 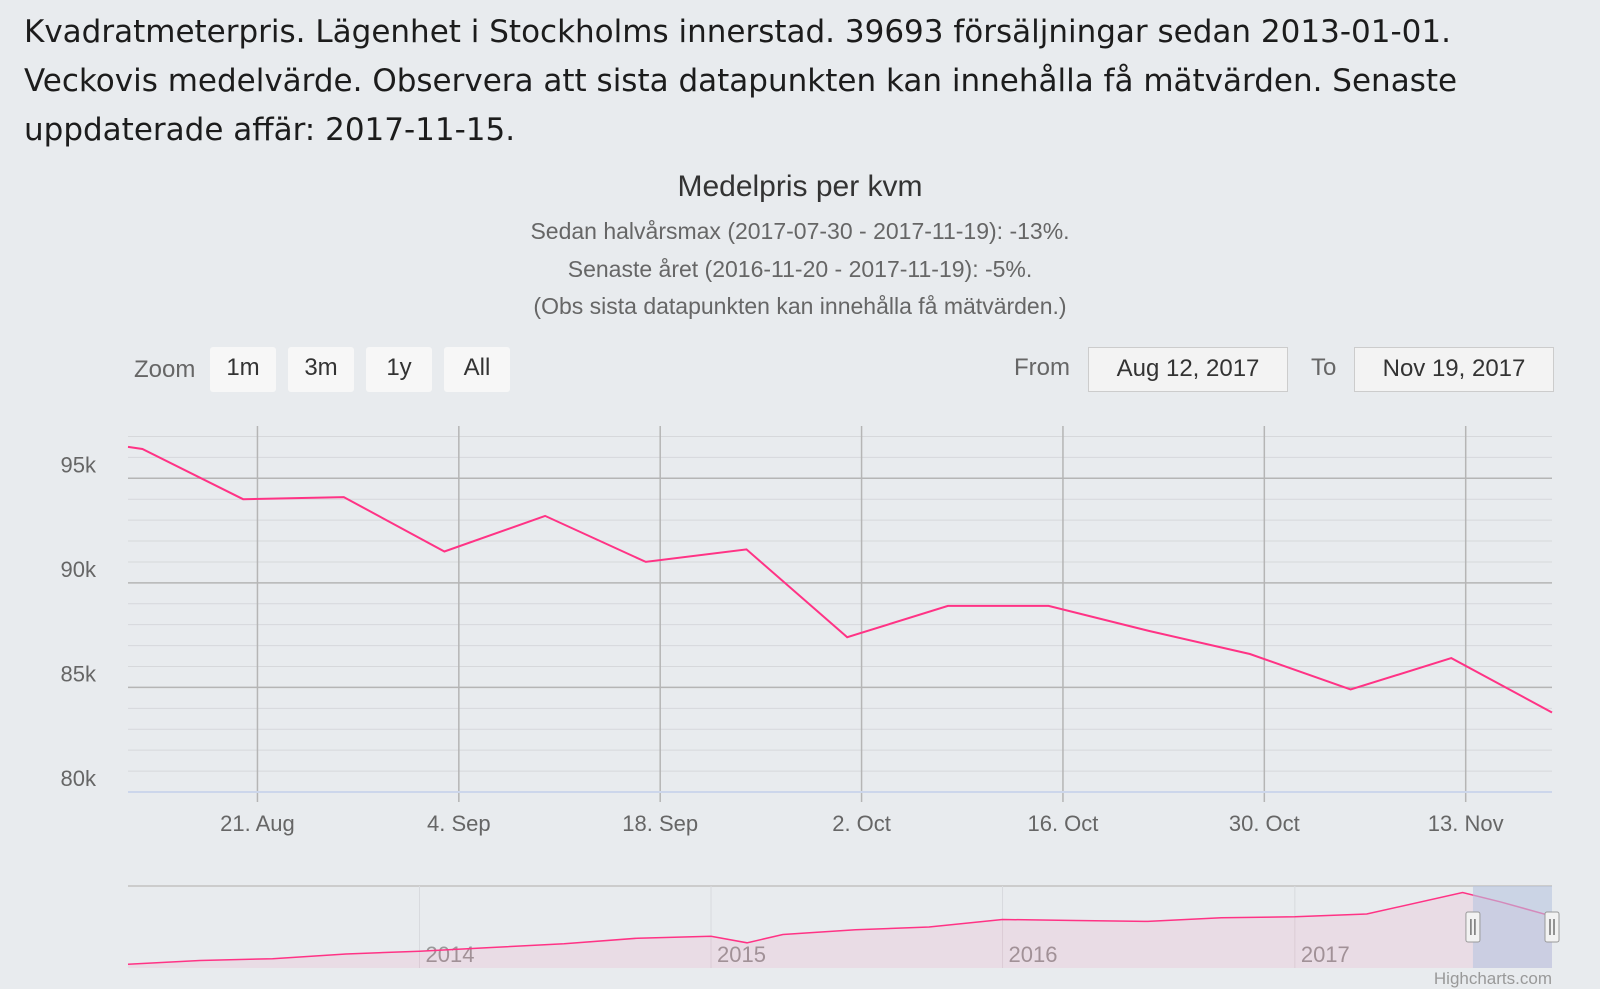 What do you see at coordinates (1033, 954) in the screenshot?
I see `navigator-year-label: 2016` at bounding box center [1033, 954].